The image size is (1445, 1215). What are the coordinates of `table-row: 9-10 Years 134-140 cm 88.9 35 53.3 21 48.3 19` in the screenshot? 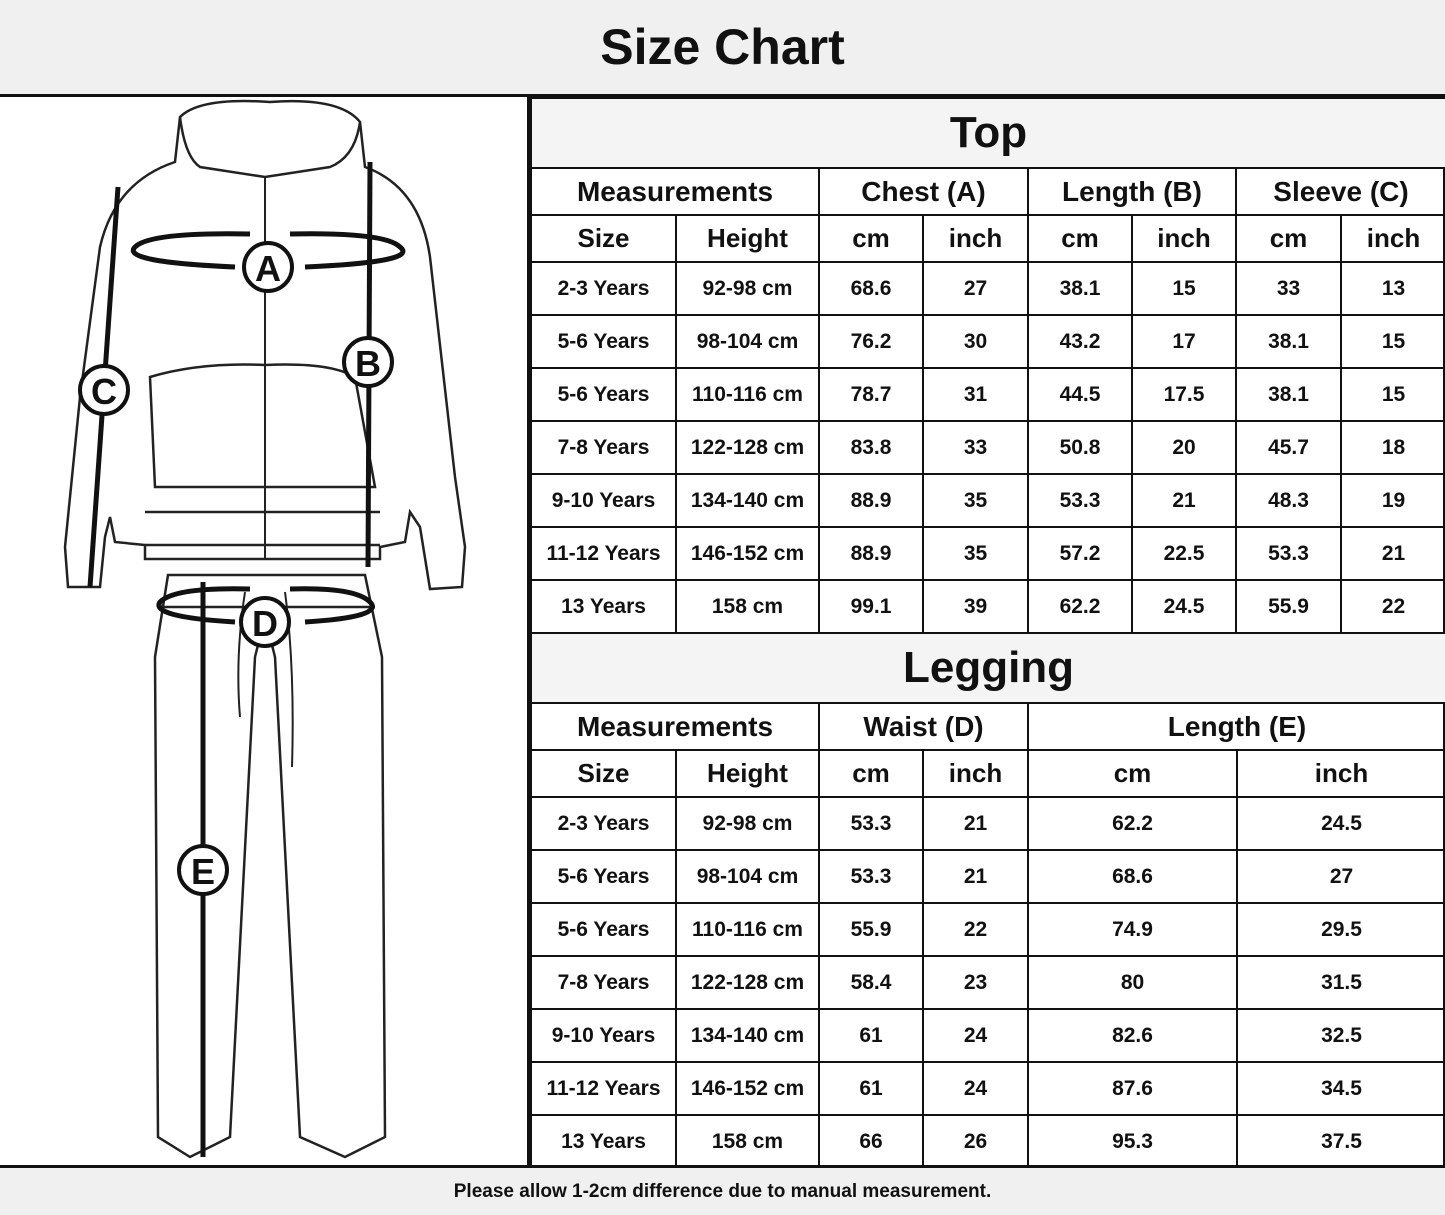 It's located at (987, 500).